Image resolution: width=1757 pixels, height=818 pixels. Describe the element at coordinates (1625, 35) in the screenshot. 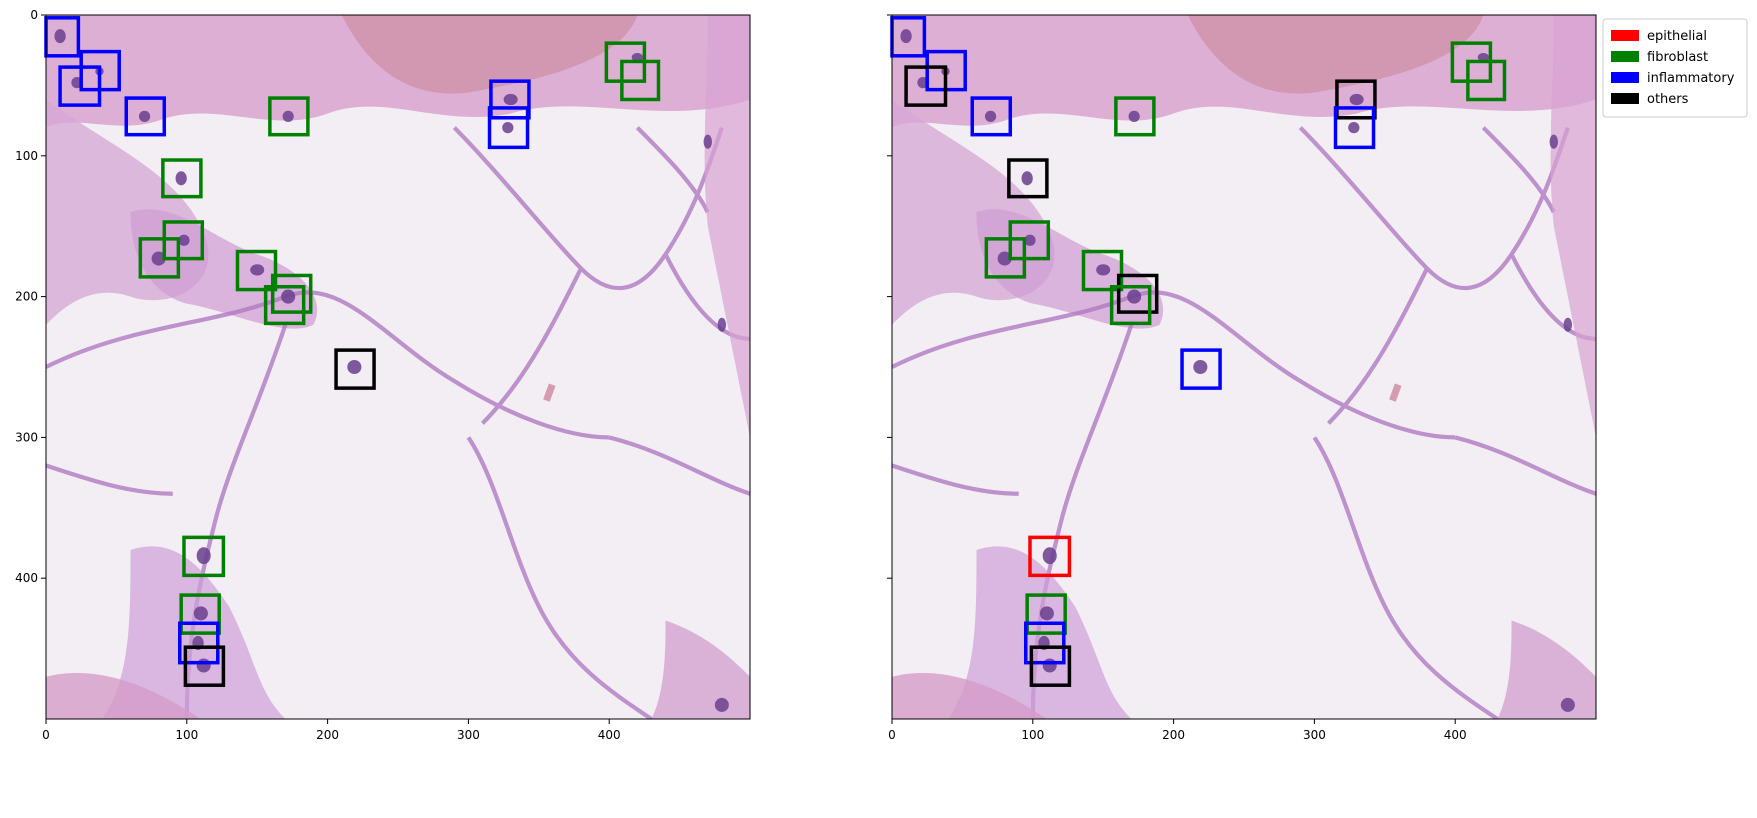

I see `legend-swatch-epithelial` at that location.